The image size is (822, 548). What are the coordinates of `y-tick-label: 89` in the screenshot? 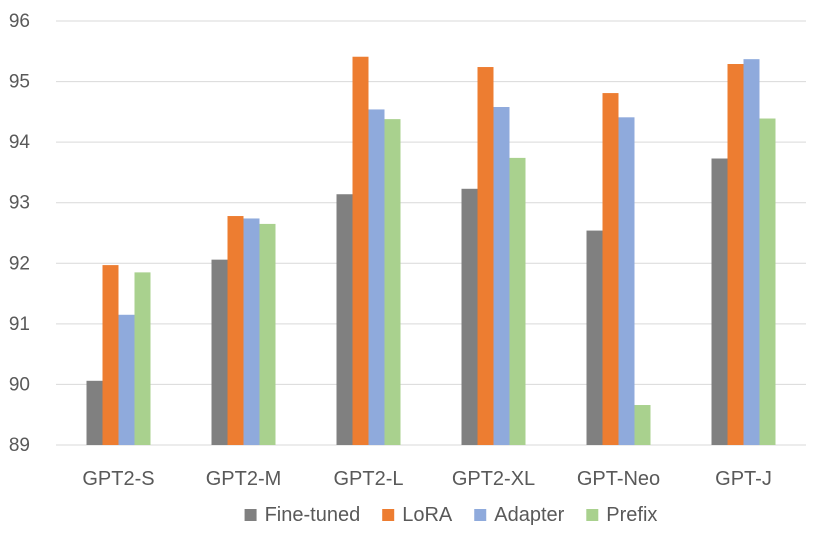 It's located at (19, 445).